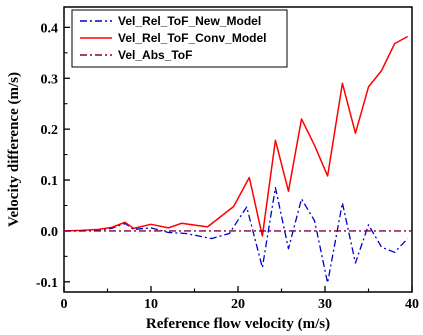 Image resolution: width=423 pixels, height=335 pixels. Describe the element at coordinates (412, 304) in the screenshot. I see `x-tick-label: 40` at that location.